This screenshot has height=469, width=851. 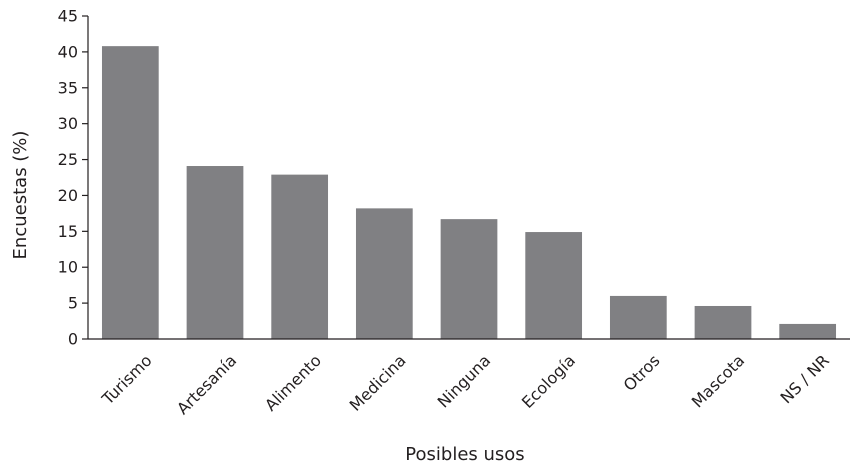 What do you see at coordinates (293, 383) in the screenshot?
I see `x-tick-label: Alimento` at bounding box center [293, 383].